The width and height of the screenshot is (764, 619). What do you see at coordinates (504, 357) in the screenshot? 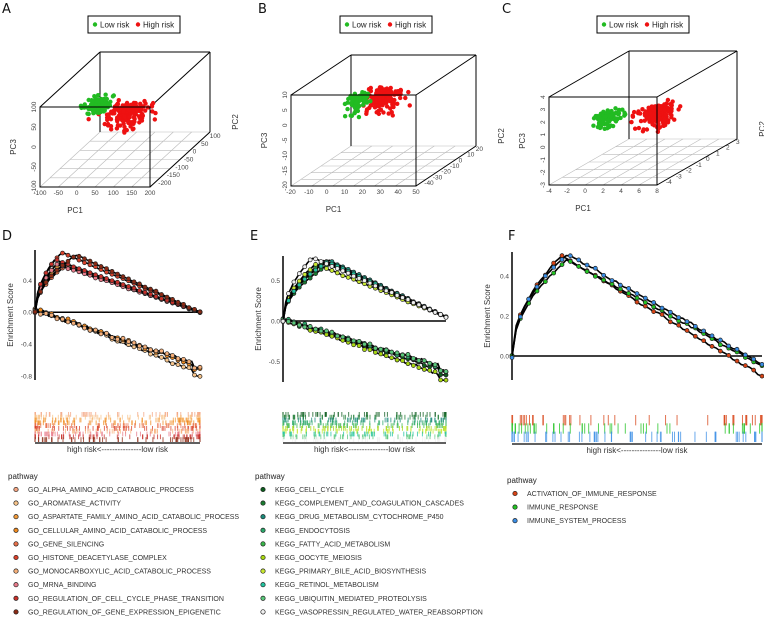
I see `y-tick-label: 0.0` at bounding box center [504, 357].